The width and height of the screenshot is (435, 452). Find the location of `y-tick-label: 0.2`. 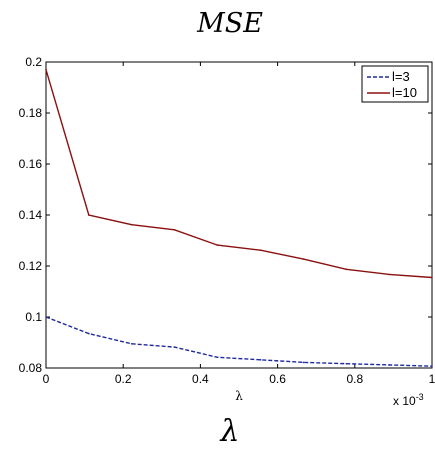

y-tick-label: 0.2 is located at coordinates (33, 62).